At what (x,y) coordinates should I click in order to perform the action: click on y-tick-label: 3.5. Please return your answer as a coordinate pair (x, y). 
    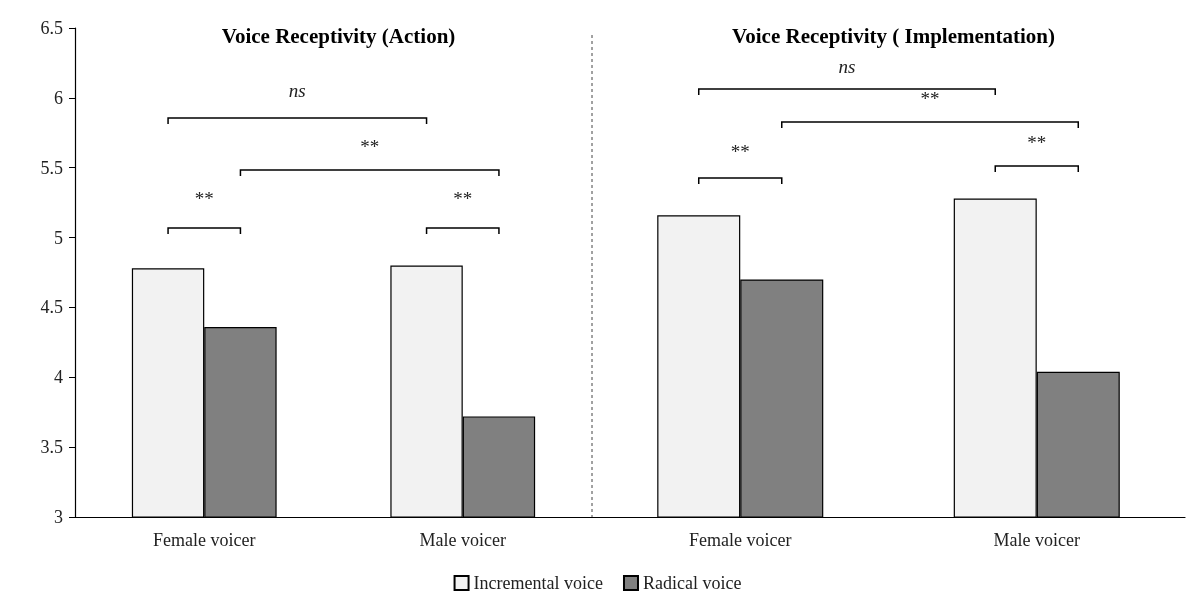
    Looking at the image, I should click on (51, 447).